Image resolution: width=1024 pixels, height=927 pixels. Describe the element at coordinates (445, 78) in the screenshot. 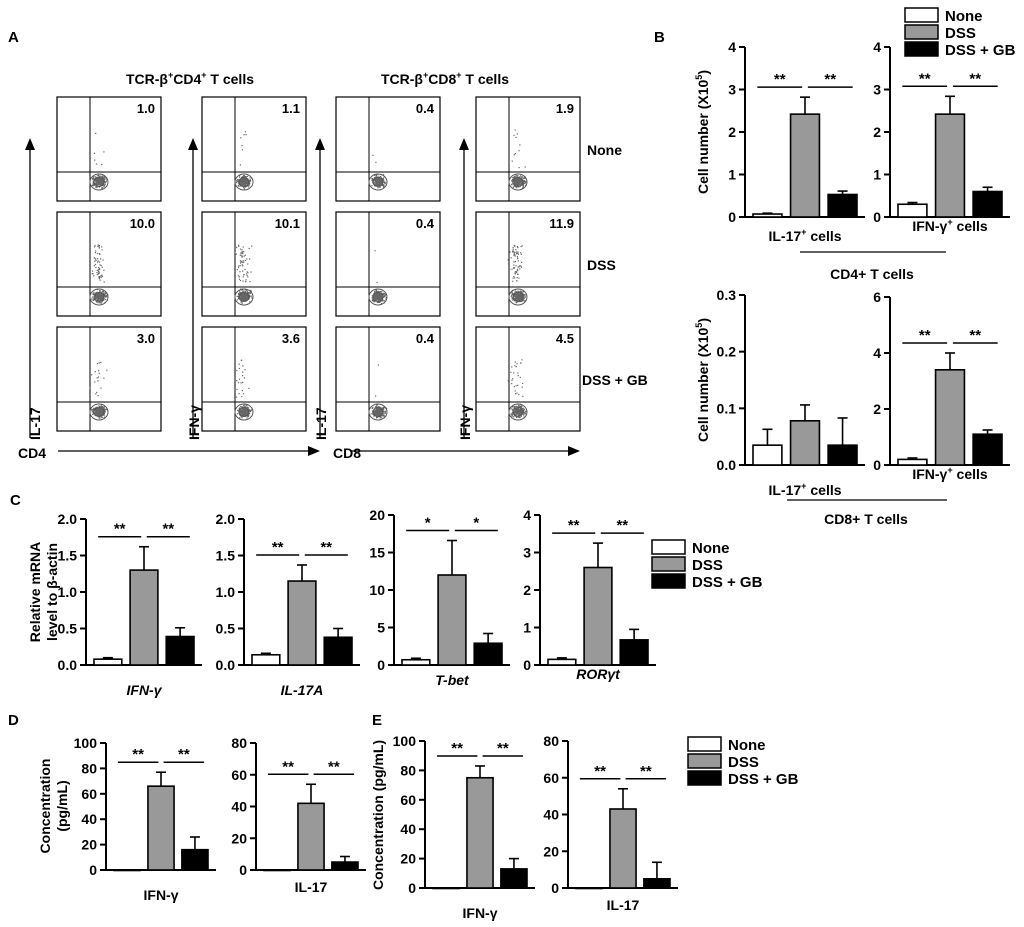

I see `group-title-cd8: TCR-β+CD8+ T cells` at that location.